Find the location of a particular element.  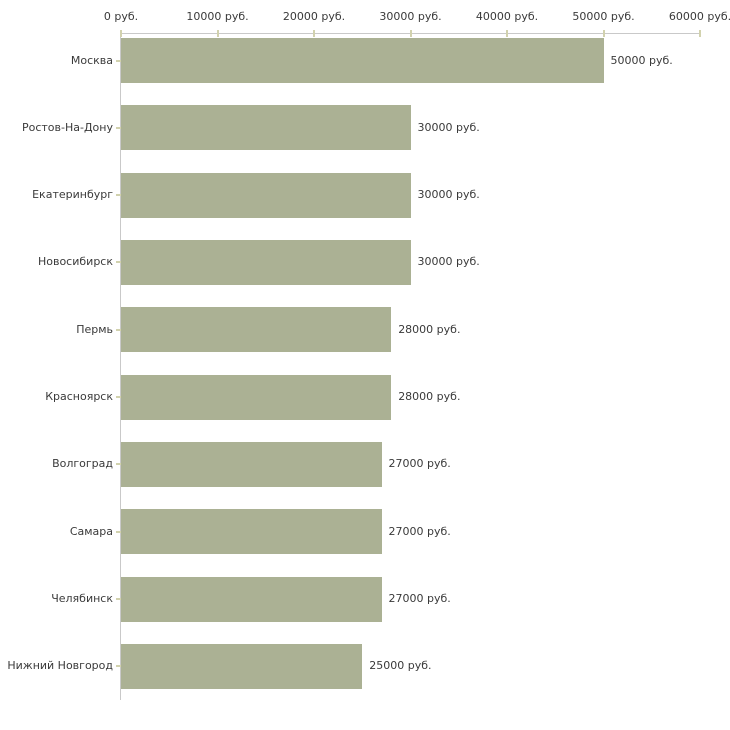

category-label: Новосибирск is located at coordinates (75, 262).